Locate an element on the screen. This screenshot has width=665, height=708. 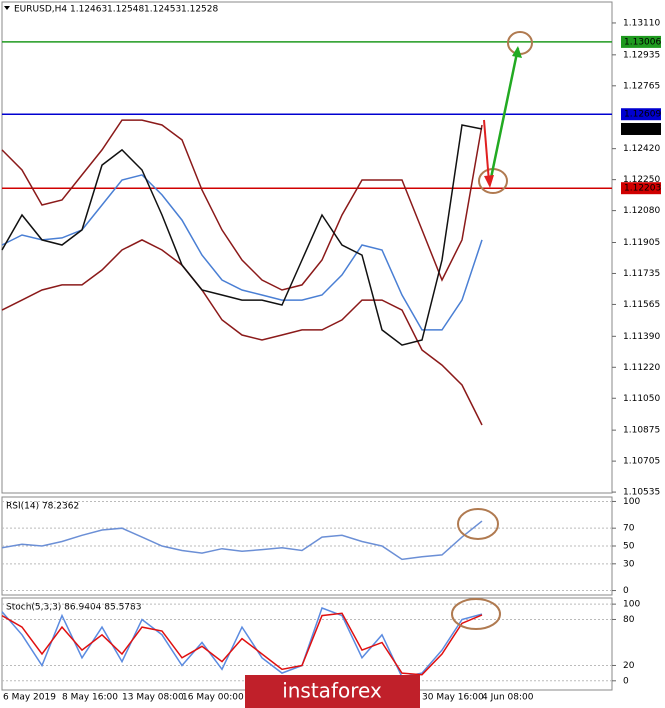
y-tick-label: 1.11735 is located at coordinates (641, 274).